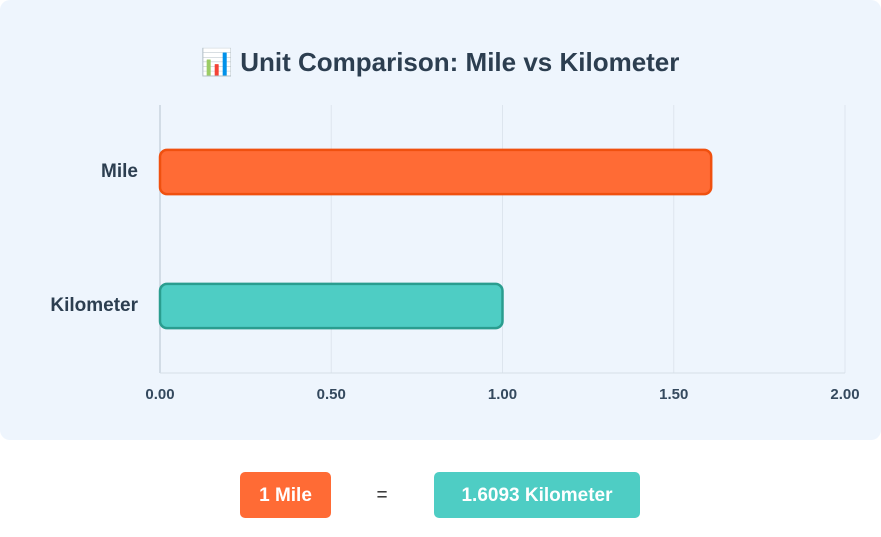 This screenshot has width=881, height=537. What do you see at coordinates (381, 495) in the screenshot?
I see `equals-sign: =` at bounding box center [381, 495].